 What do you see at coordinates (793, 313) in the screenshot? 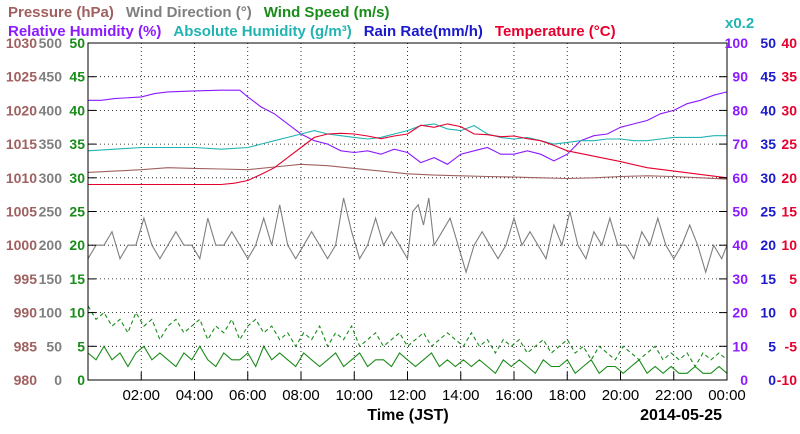
I see `y-tick-temperature-c: 0` at bounding box center [793, 313].